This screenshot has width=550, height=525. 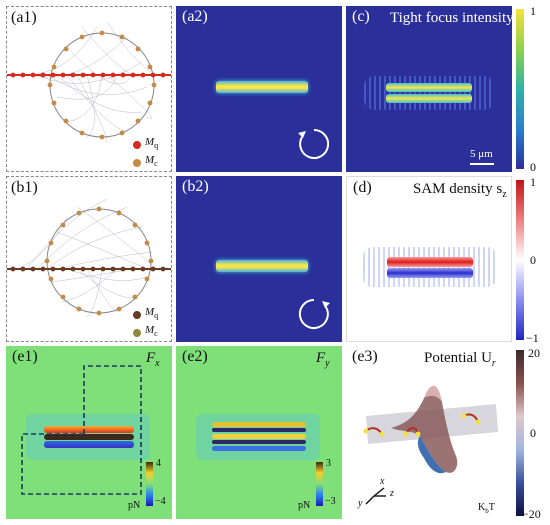 What do you see at coordinates (328, 463) in the screenshot?
I see `colorbar-e2-tick-max: 3` at bounding box center [328, 463].